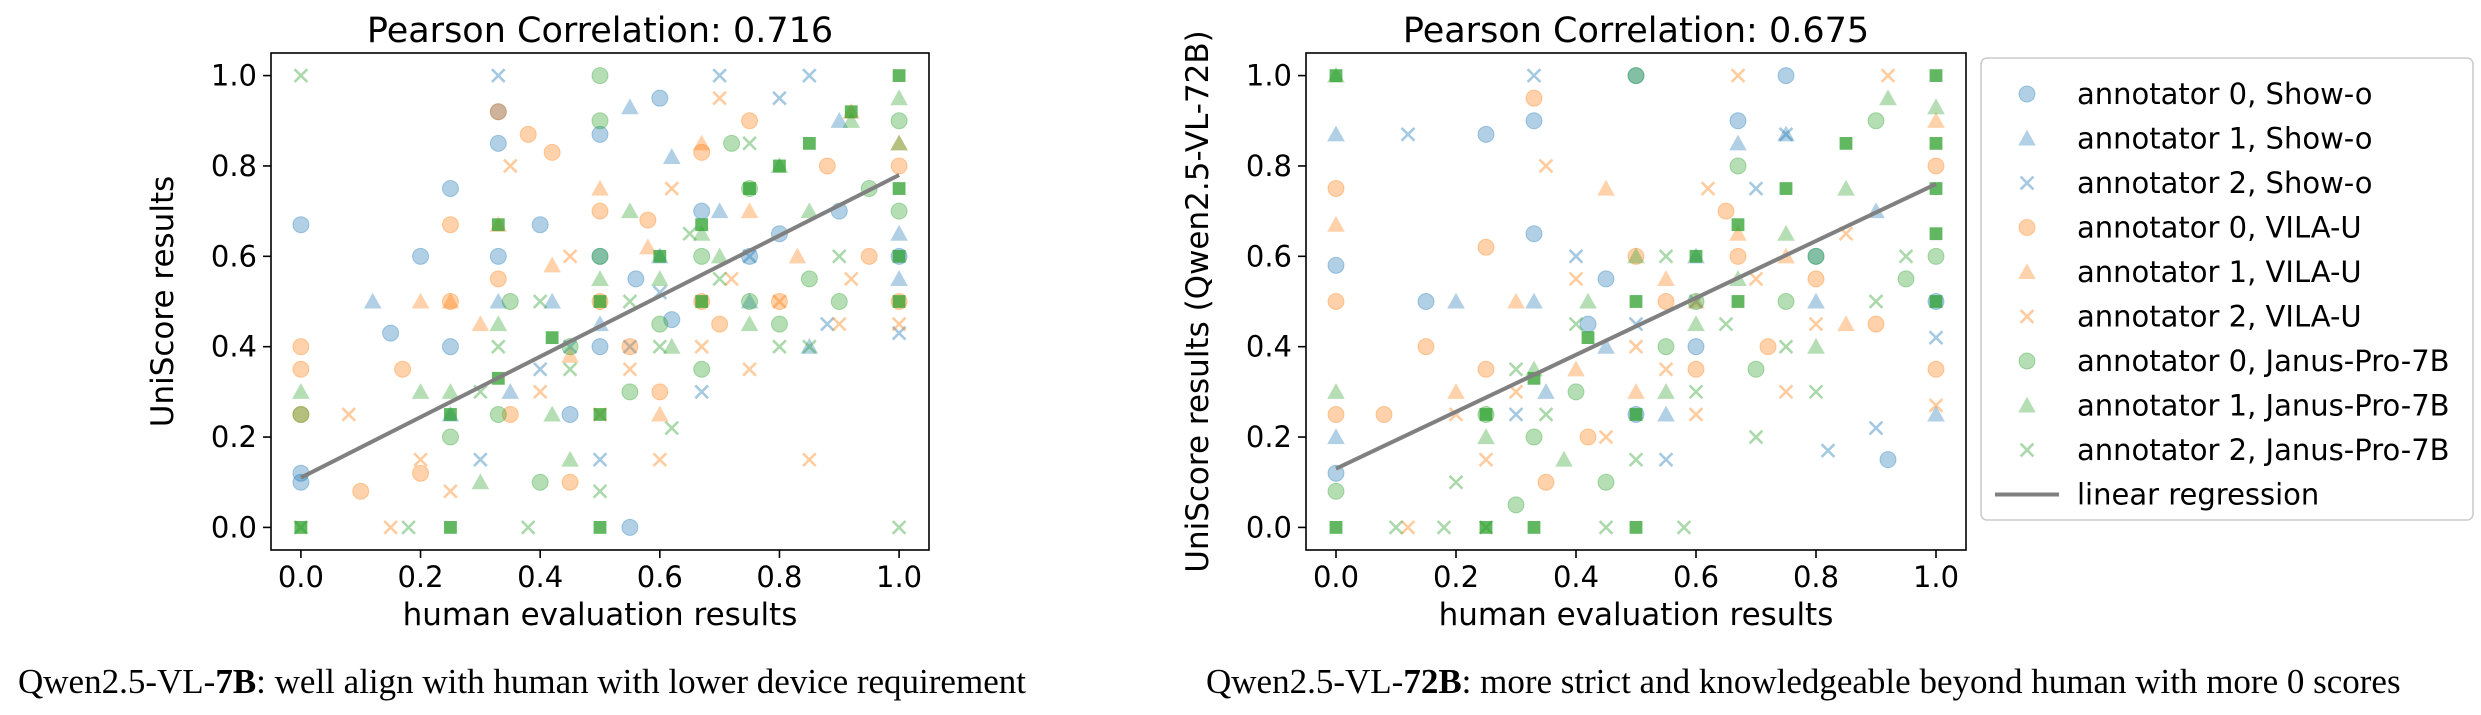 Image resolution: width=2481 pixels, height=715 pixels. What do you see at coordinates (163, 301) in the screenshot?
I see `y-axis-label-7b: UniScore results` at bounding box center [163, 301].